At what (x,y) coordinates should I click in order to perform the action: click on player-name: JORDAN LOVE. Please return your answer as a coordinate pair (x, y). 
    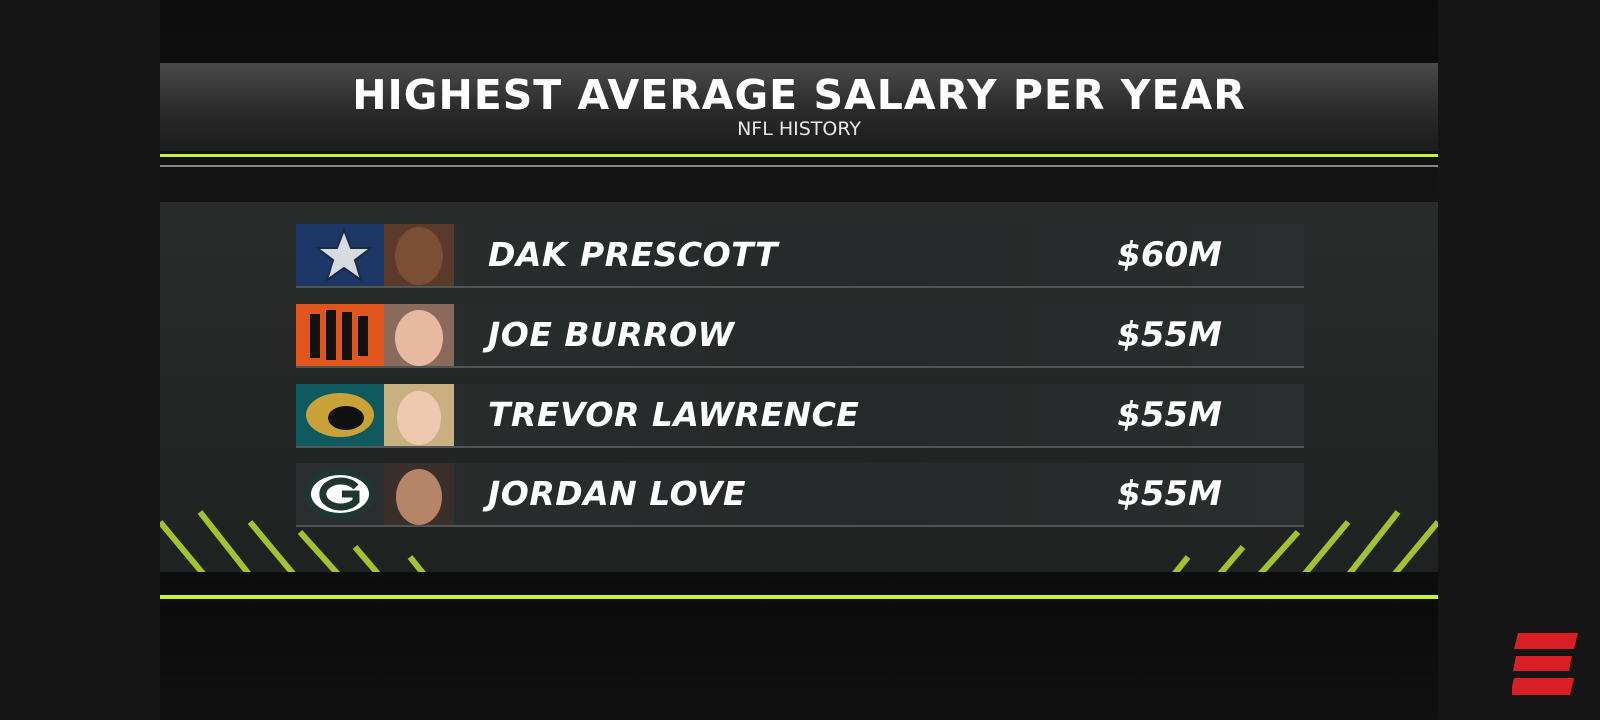
    Looking at the image, I should click on (617, 493).